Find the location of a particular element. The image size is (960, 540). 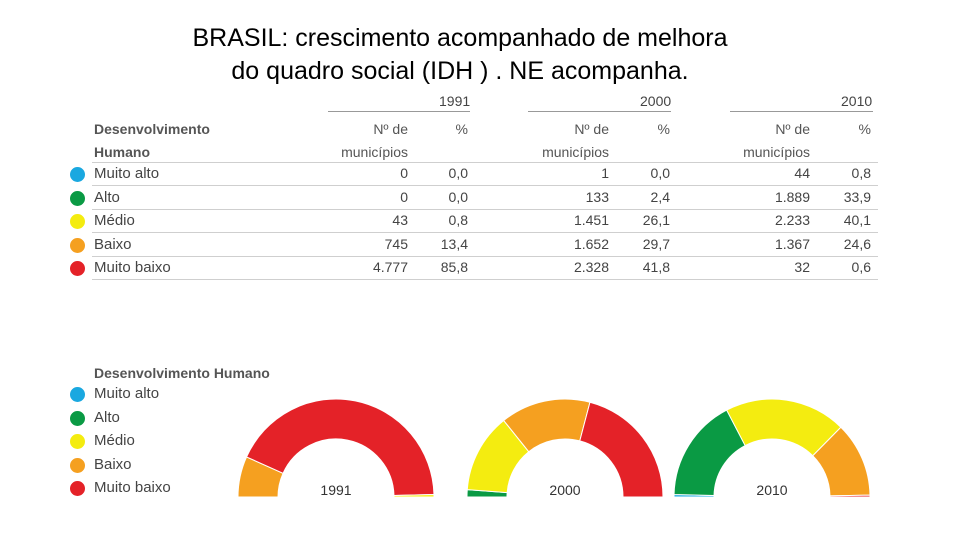

chart-year-label-2000: 2000 is located at coordinates (564, 490).